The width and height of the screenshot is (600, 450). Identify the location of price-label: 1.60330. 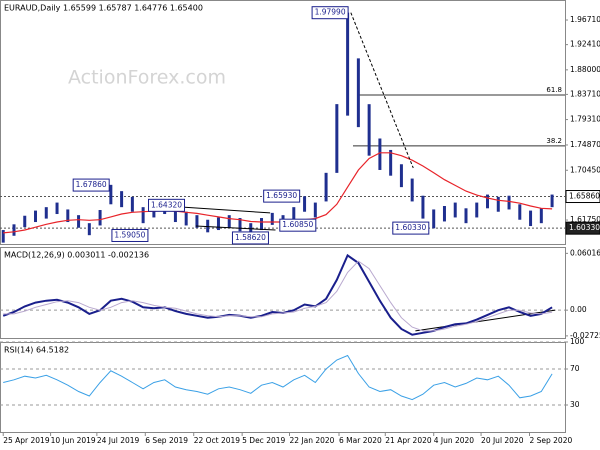
(410, 227).